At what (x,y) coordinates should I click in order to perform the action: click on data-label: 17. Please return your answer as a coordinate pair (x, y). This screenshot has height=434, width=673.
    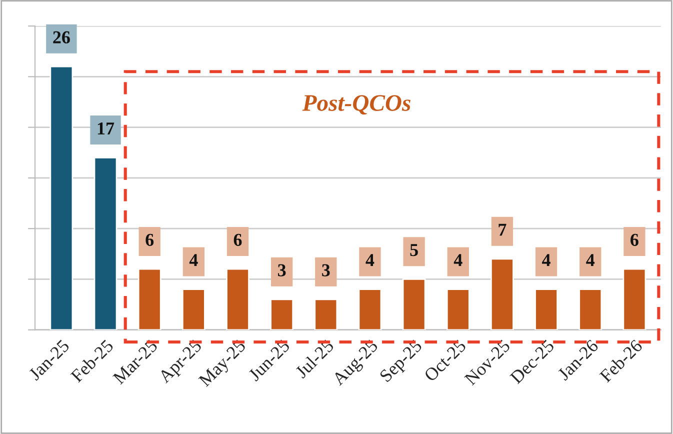
    Looking at the image, I should click on (106, 128).